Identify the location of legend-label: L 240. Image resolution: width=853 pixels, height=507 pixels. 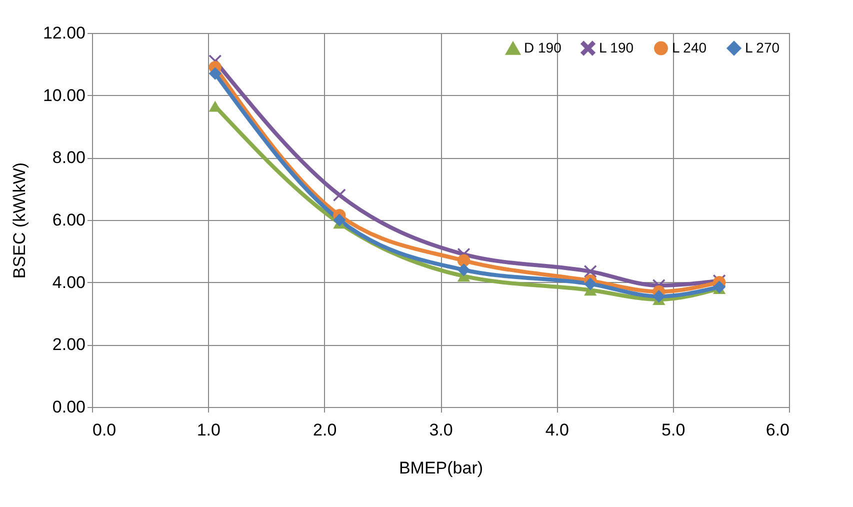
(689, 47).